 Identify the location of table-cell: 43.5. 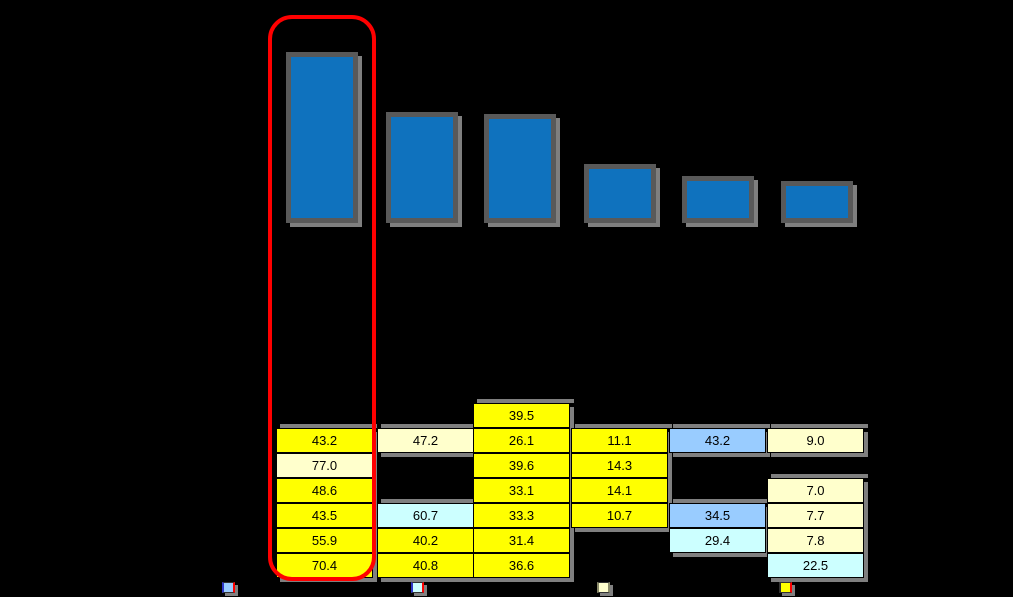
(324, 515).